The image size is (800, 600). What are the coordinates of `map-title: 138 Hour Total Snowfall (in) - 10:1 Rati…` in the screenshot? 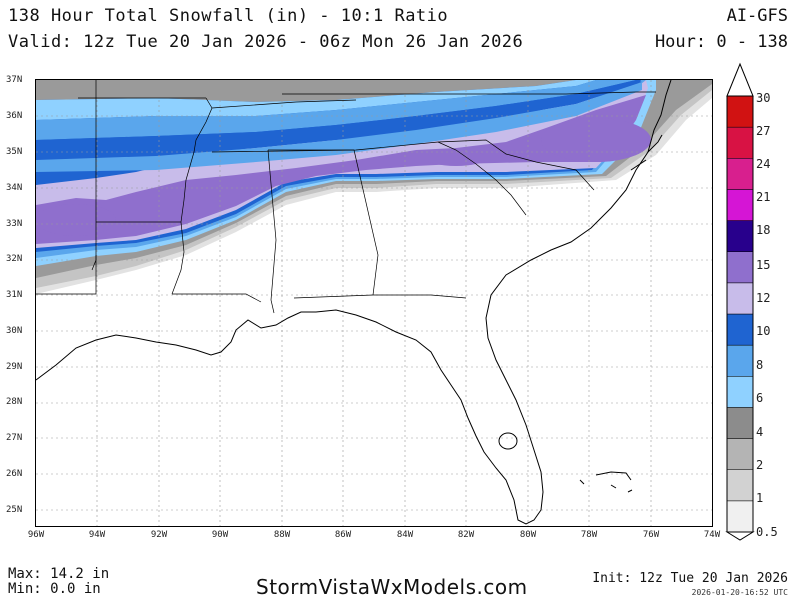 It's located at (228, 16).